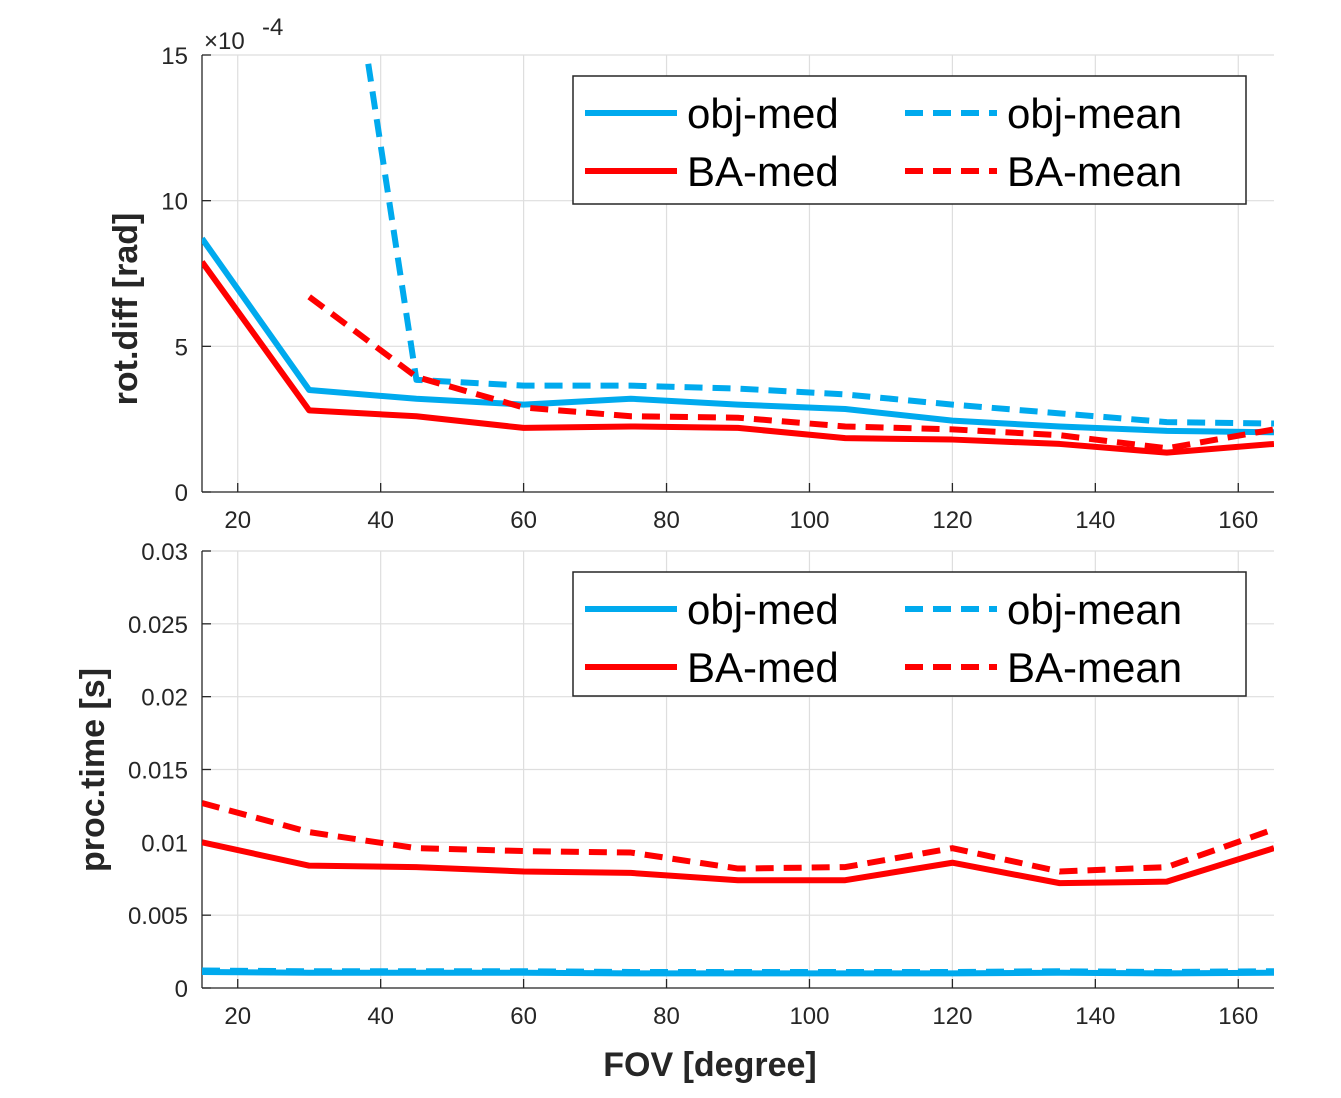 The image size is (1341, 1098). What do you see at coordinates (809, 520) in the screenshot?
I see `top-x-tick-label: 100` at bounding box center [809, 520].